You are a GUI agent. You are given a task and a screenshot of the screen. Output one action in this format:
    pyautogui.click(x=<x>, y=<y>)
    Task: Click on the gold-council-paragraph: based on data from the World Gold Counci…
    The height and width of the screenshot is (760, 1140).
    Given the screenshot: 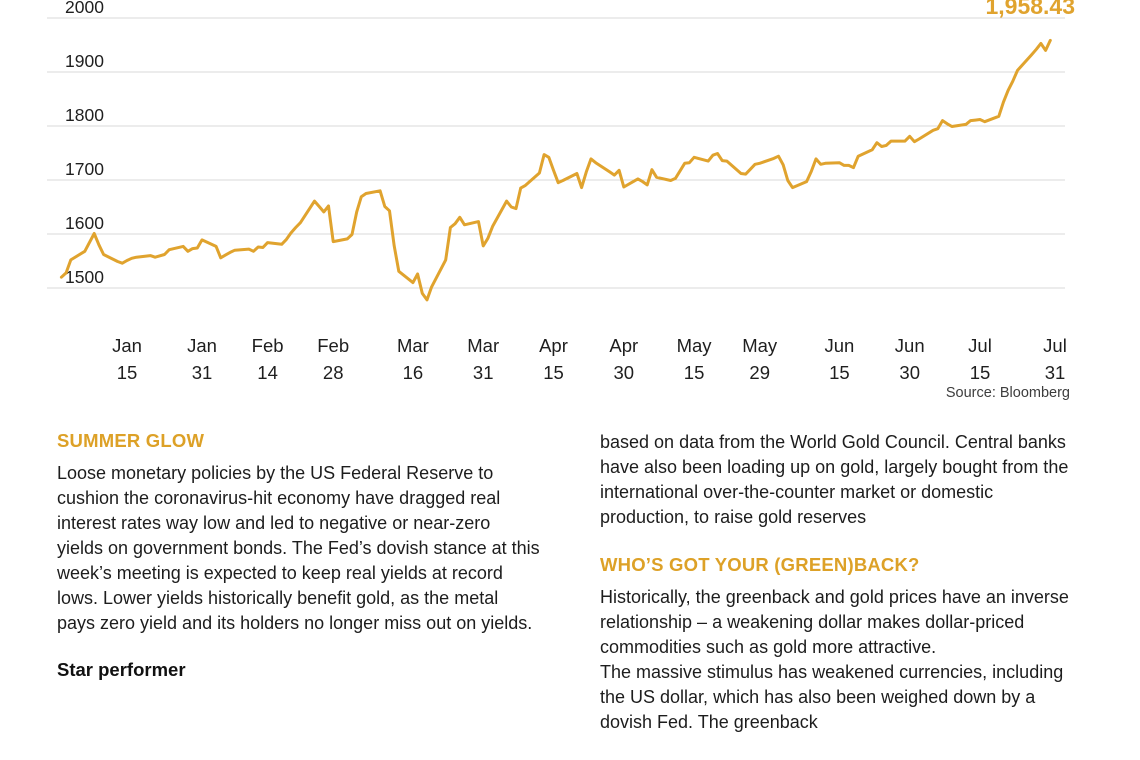 What is the action you would take?
    pyautogui.click(x=834, y=479)
    